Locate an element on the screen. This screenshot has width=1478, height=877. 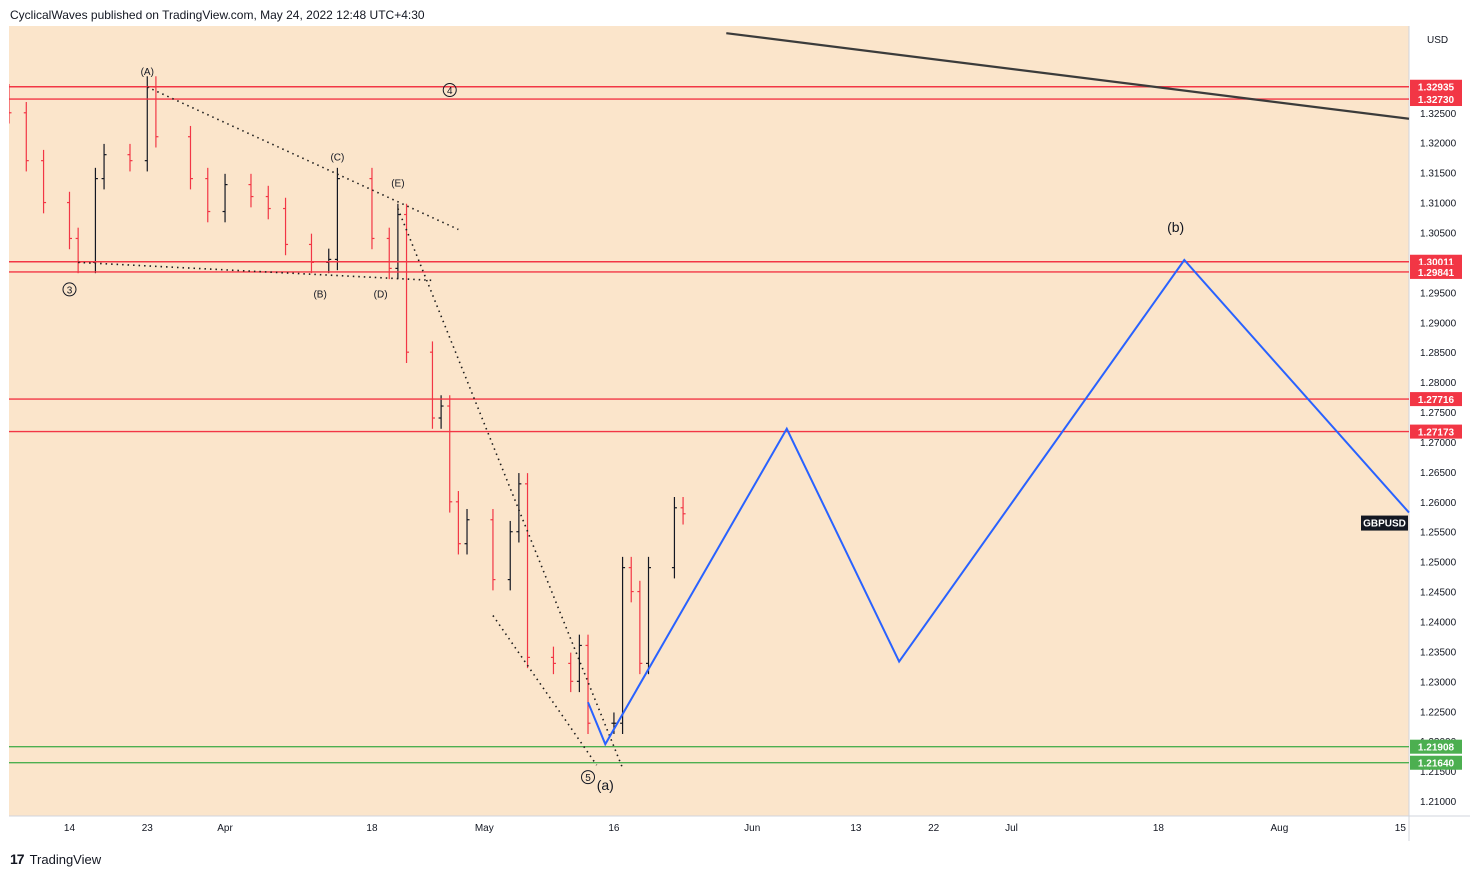
y-tick-label: 1.23000 is located at coordinates (1438, 682).